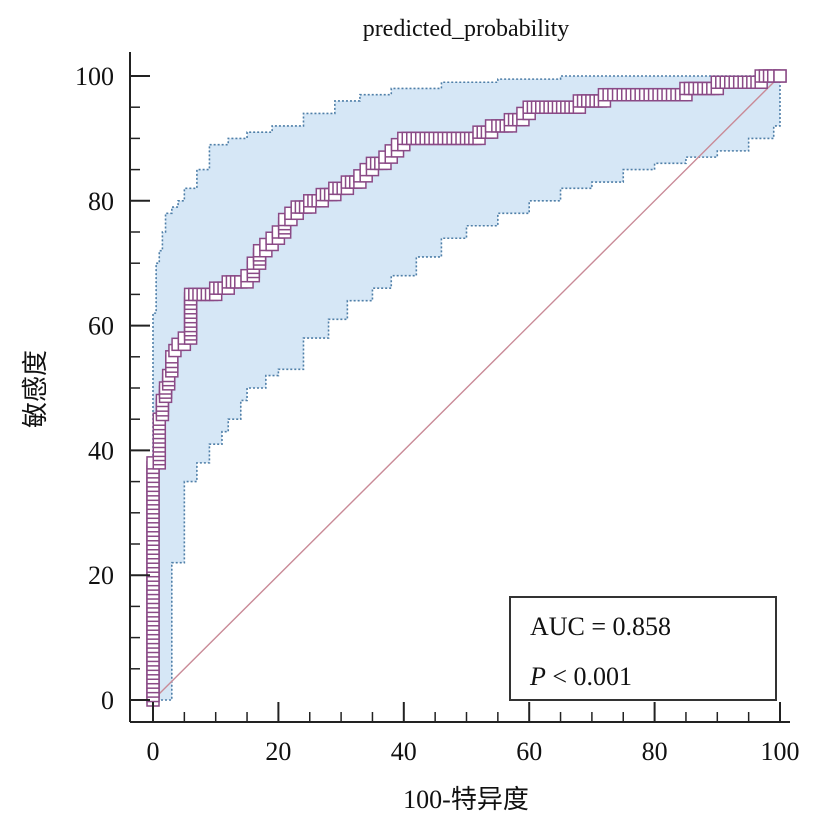 This screenshot has height=833, width=827. What do you see at coordinates (780, 76) in the screenshot?
I see `roc-marker` at bounding box center [780, 76].